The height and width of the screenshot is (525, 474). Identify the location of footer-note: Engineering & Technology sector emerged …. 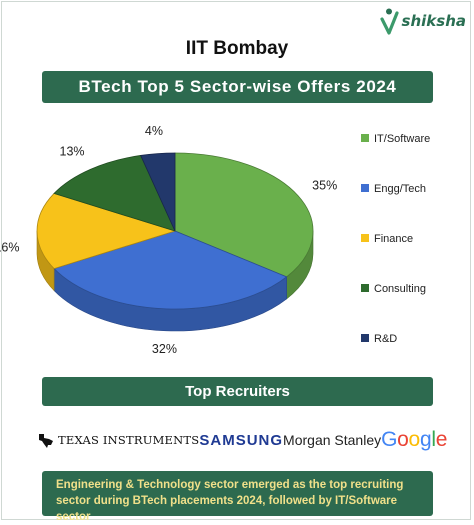
(237, 497).